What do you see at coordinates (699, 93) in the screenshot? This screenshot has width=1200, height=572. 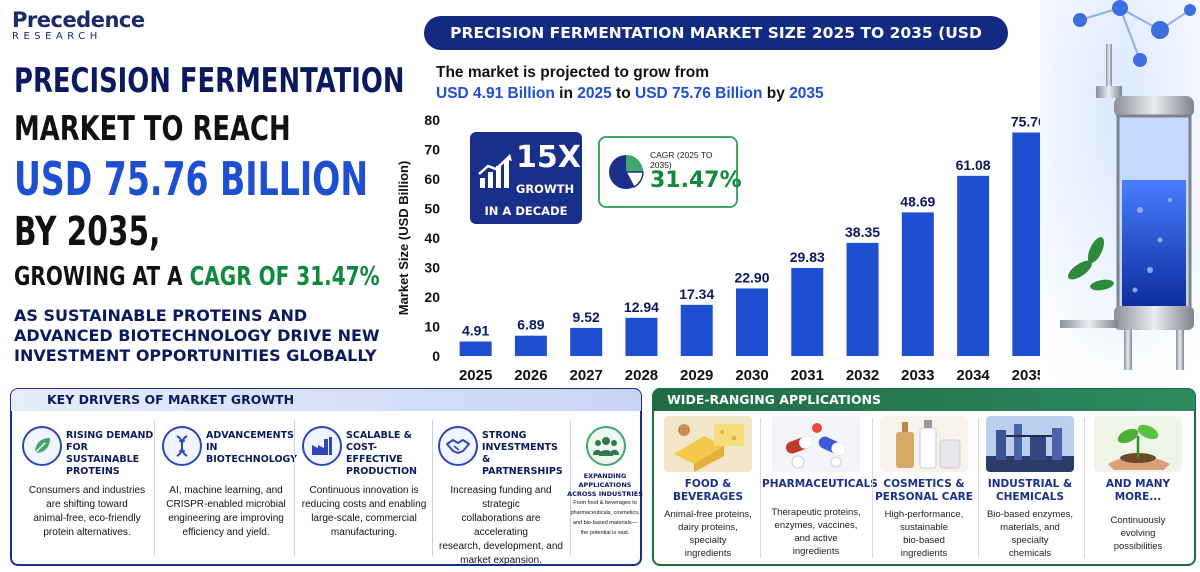 I see `projection-end-value: USD 75.76 Billion` at bounding box center [699, 93].